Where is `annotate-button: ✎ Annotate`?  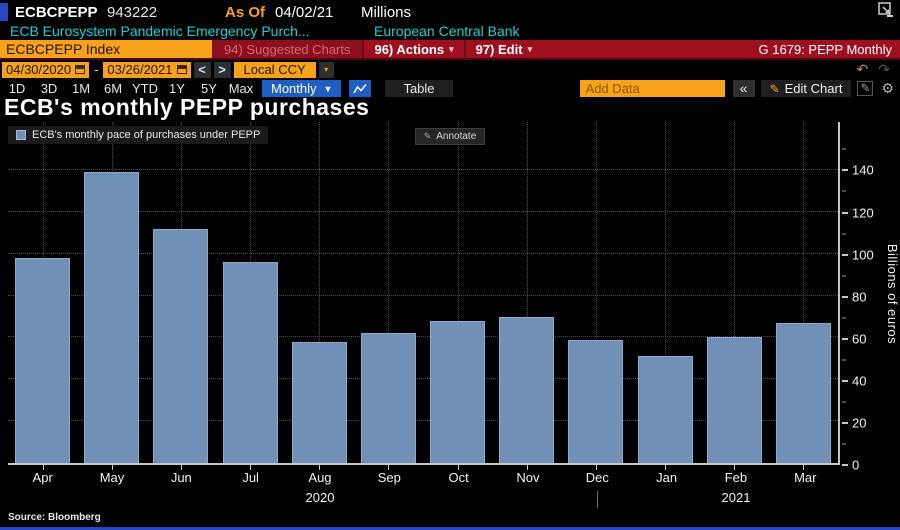 annotate-button: ✎ Annotate is located at coordinates (450, 136).